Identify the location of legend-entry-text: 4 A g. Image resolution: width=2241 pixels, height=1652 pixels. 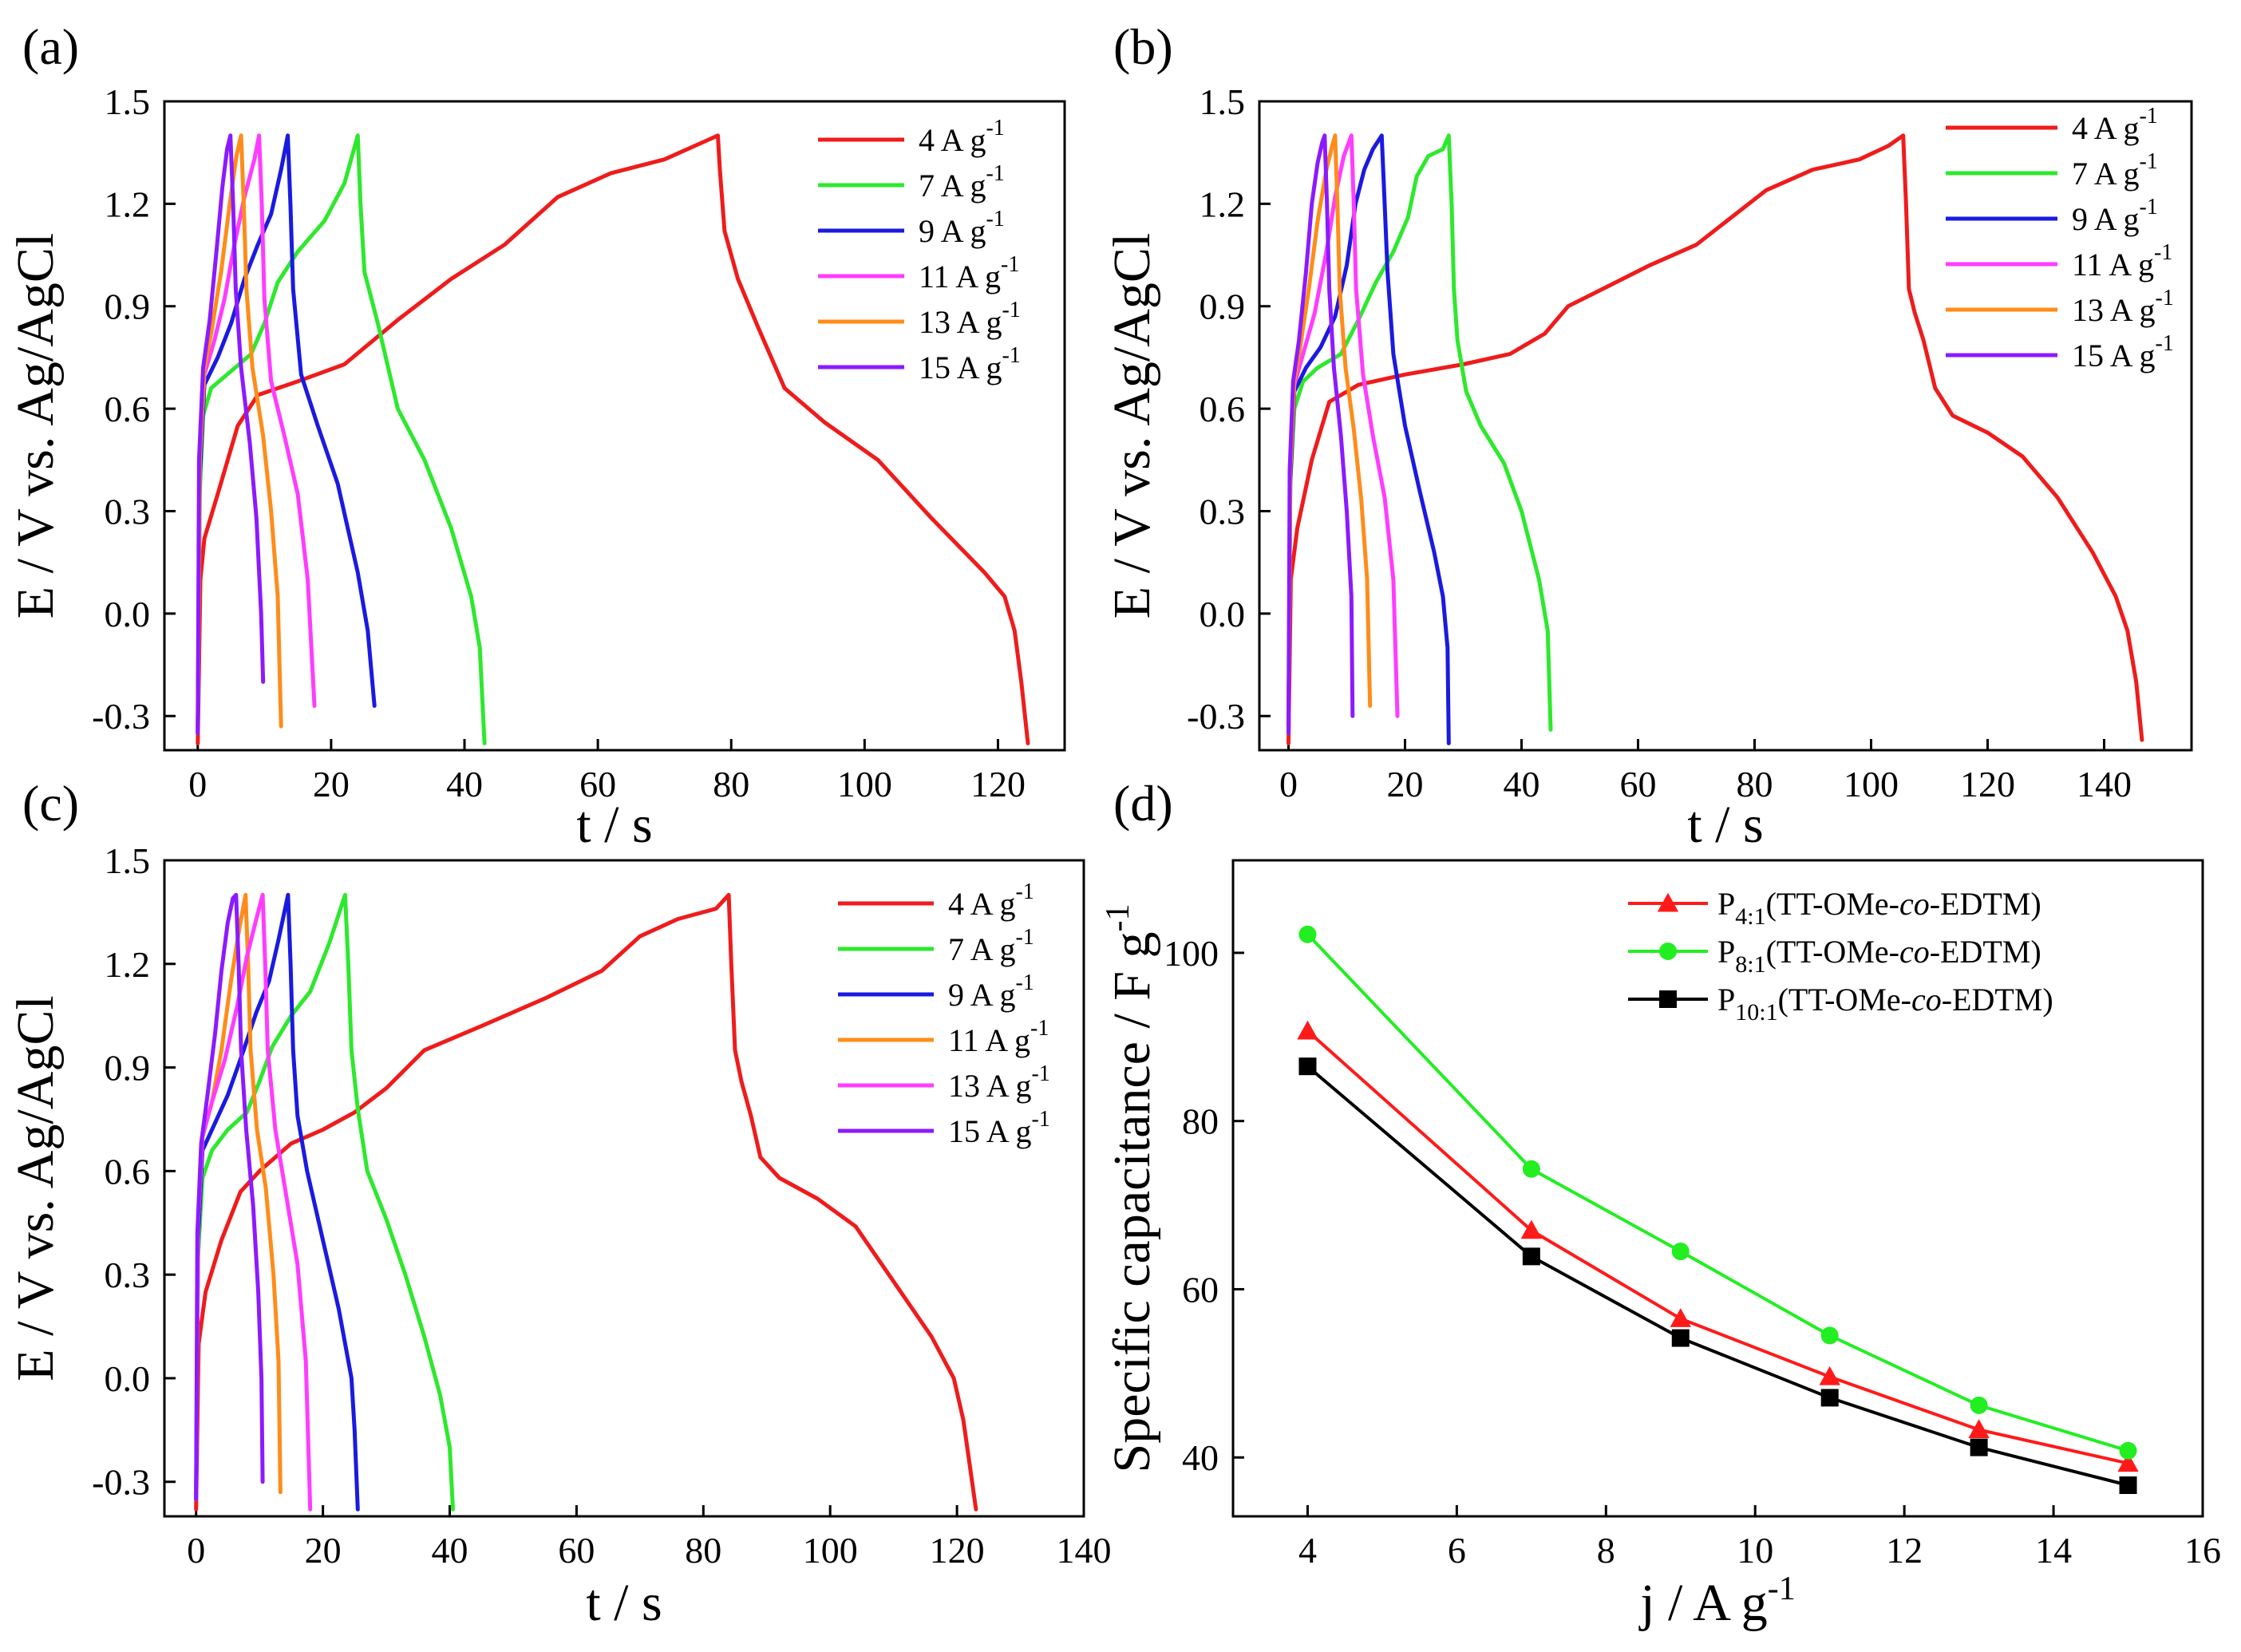
(981, 904).